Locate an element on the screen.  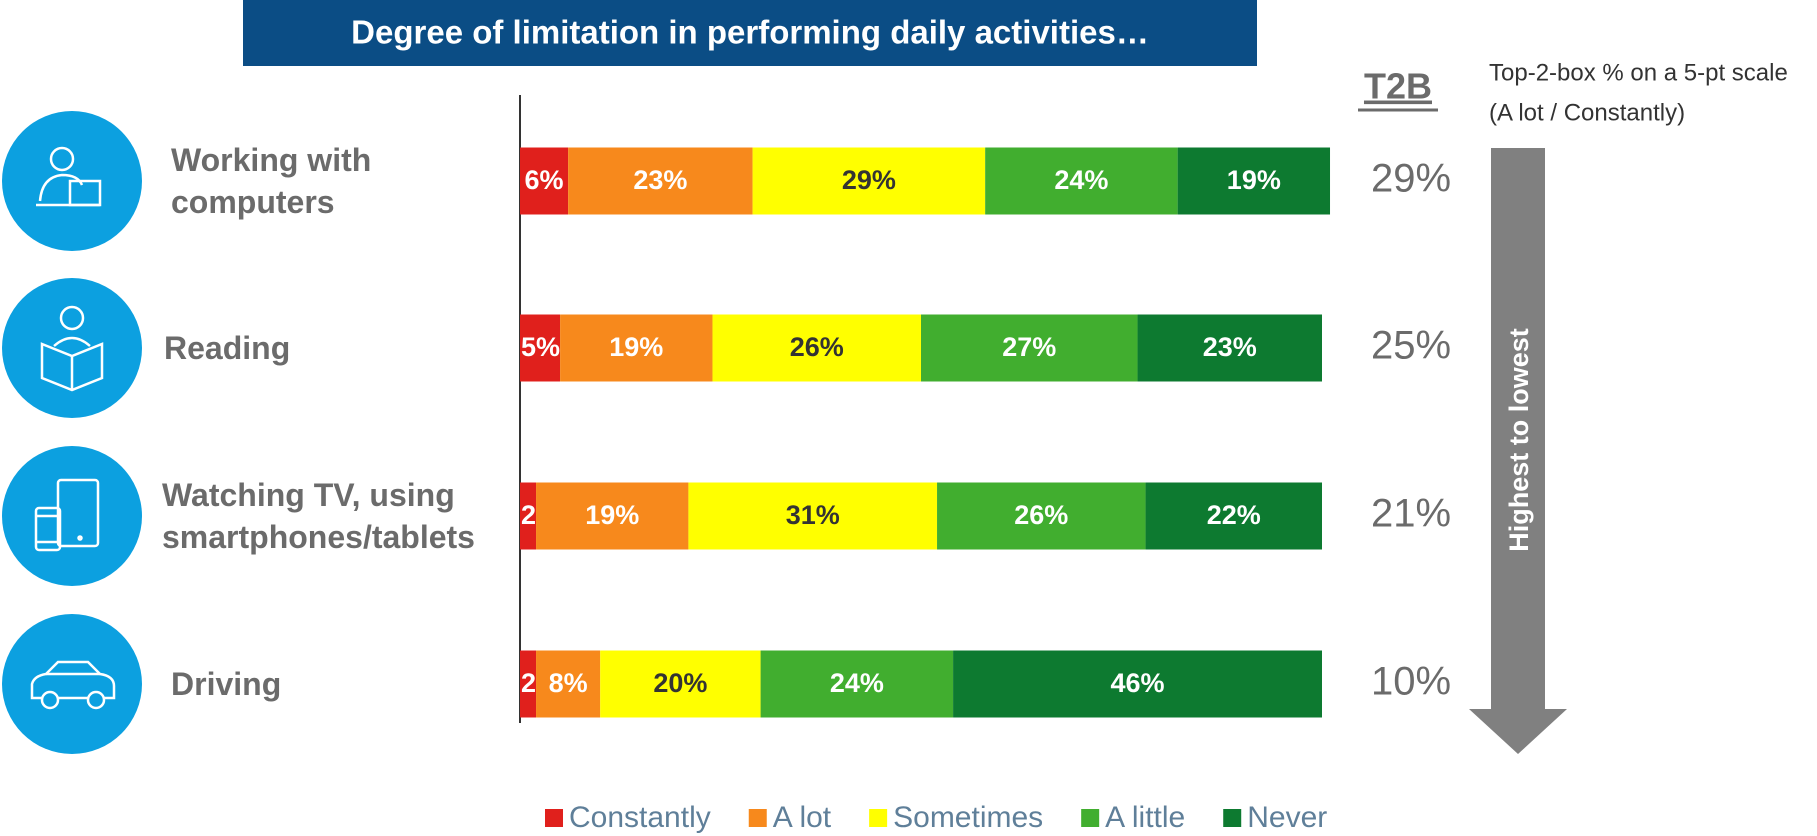
legend-label: A little is located at coordinates (1145, 817).